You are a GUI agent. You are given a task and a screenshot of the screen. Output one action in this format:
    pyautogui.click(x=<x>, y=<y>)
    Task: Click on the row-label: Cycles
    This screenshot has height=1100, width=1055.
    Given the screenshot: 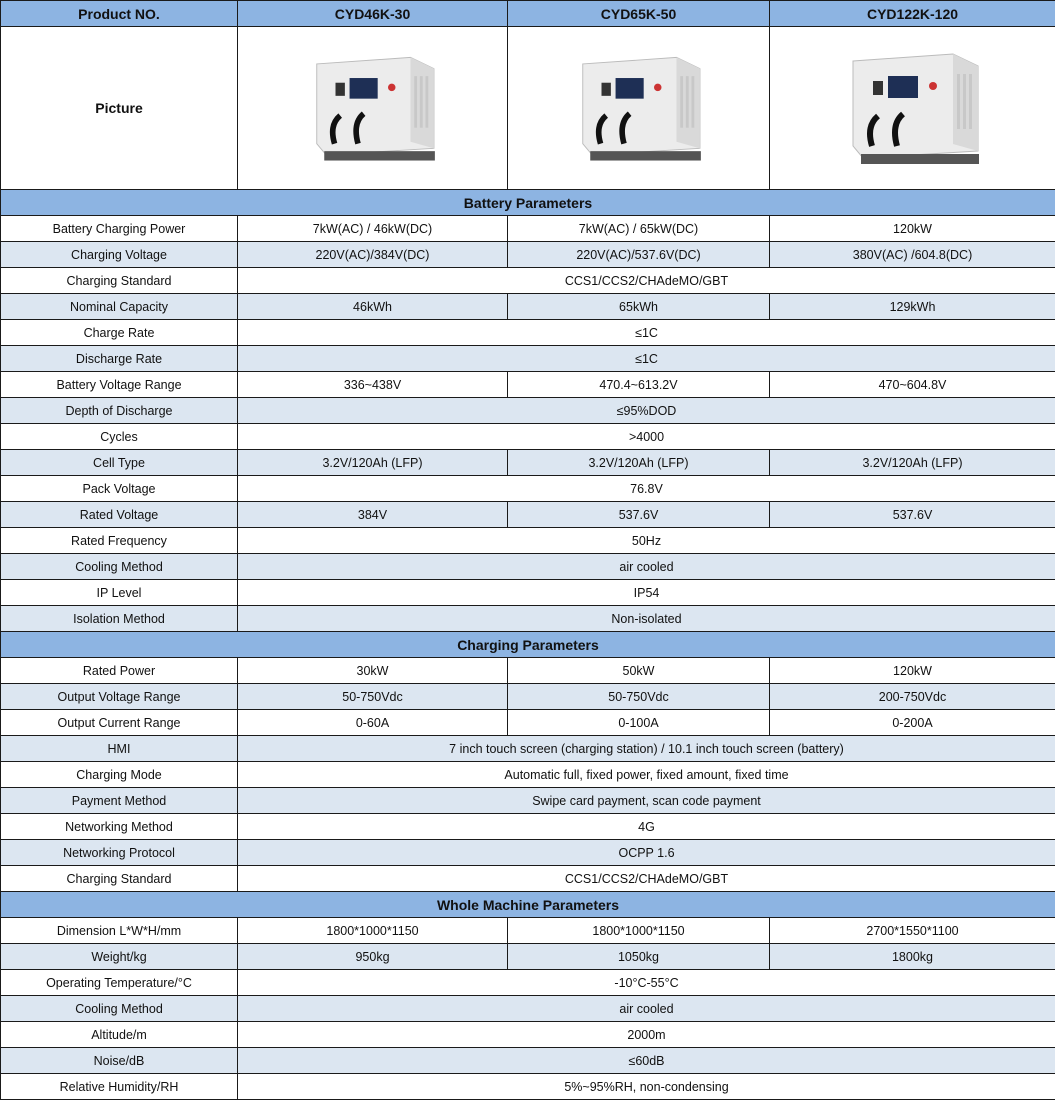 What is the action you would take?
    pyautogui.click(x=119, y=437)
    